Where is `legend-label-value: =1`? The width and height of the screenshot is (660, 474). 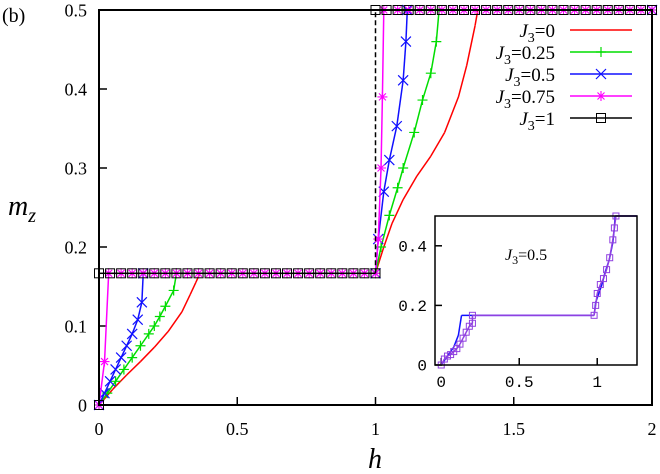
legend-label-value: =1 is located at coordinates (545, 119).